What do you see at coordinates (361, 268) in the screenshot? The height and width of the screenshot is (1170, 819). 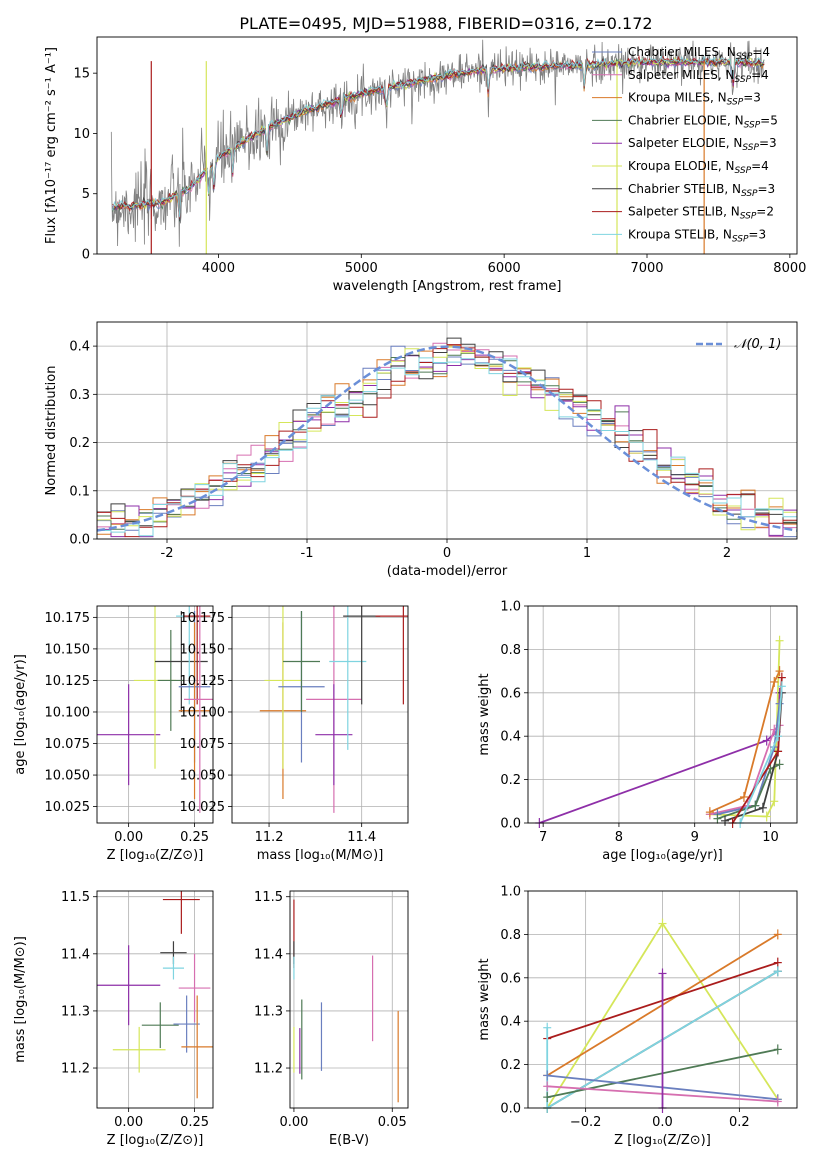 I see `x-tick-label: 5000` at bounding box center [361, 268].